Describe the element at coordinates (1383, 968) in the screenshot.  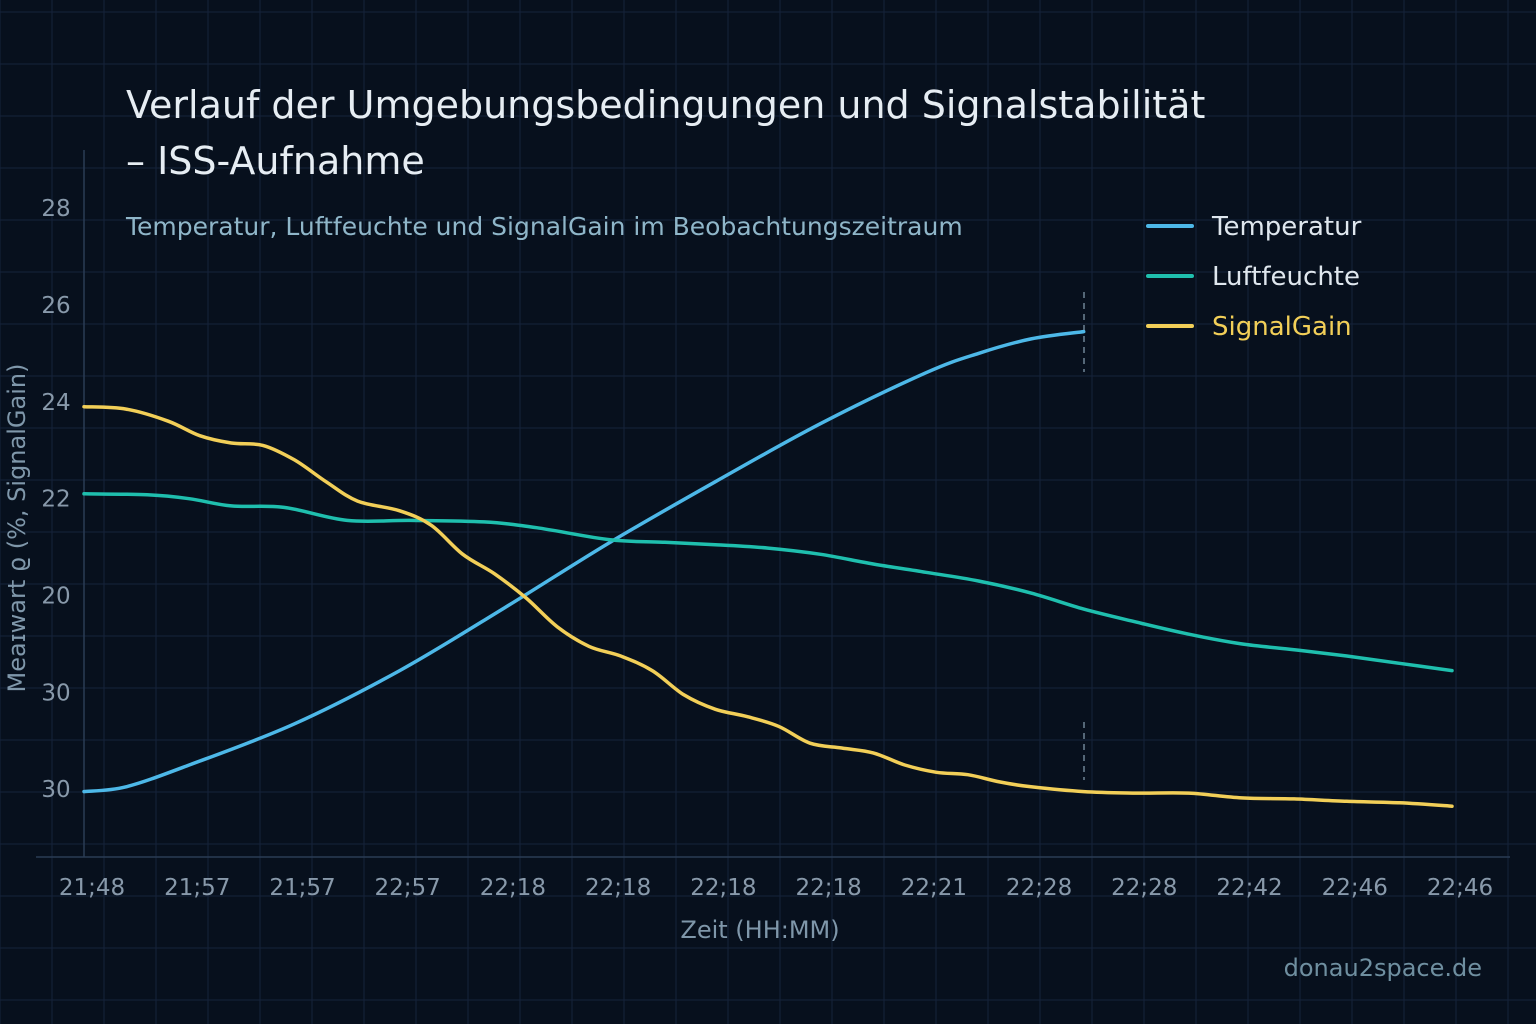
I see `watermark: donau2space.de` at that location.